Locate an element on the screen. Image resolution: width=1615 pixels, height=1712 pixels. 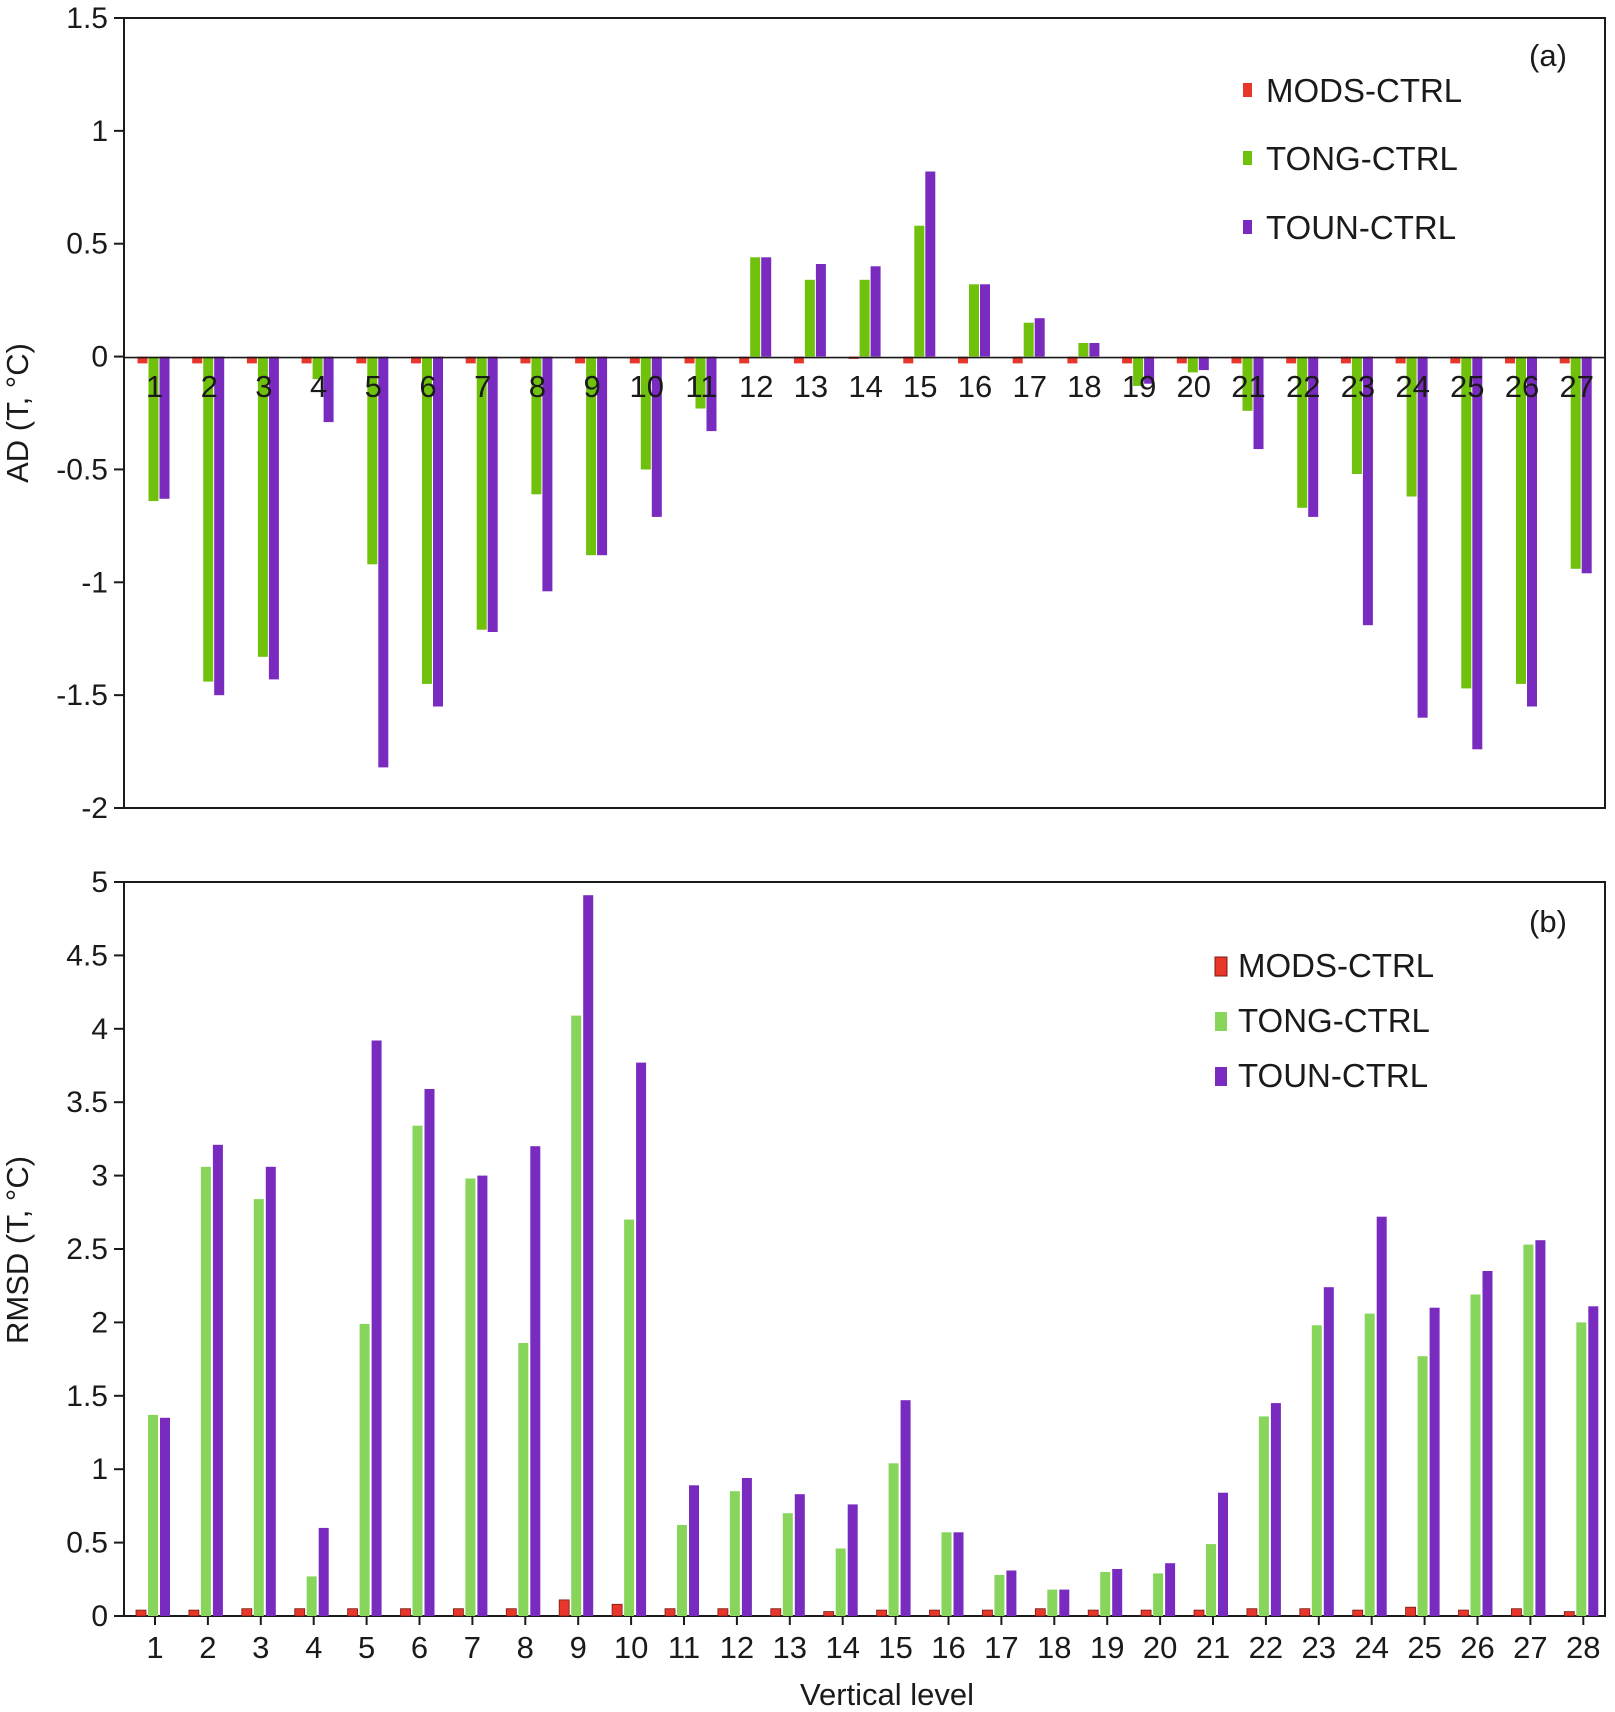
xtick-label-a: 22 is located at coordinates (1303, 386).